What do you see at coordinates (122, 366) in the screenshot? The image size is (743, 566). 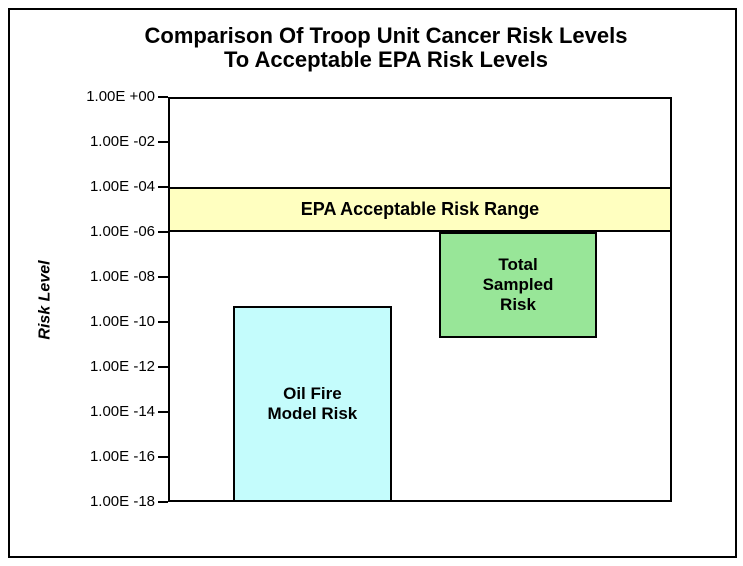 I see `y-tick-label-6: 1.00E -12` at bounding box center [122, 366].